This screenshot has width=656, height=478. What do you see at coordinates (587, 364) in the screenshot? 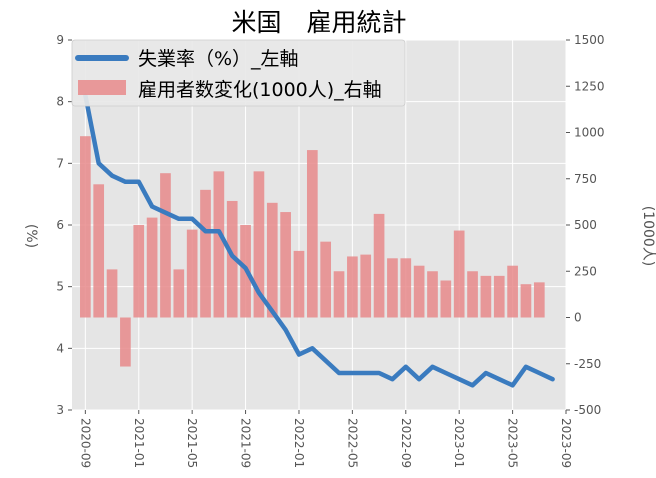
I see `y-right-tick-label: -250` at bounding box center [587, 364].